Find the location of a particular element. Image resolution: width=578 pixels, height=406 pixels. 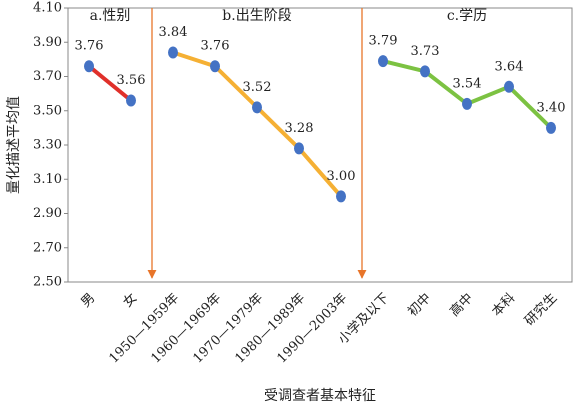

data-label: 3.56 is located at coordinates (131, 80).